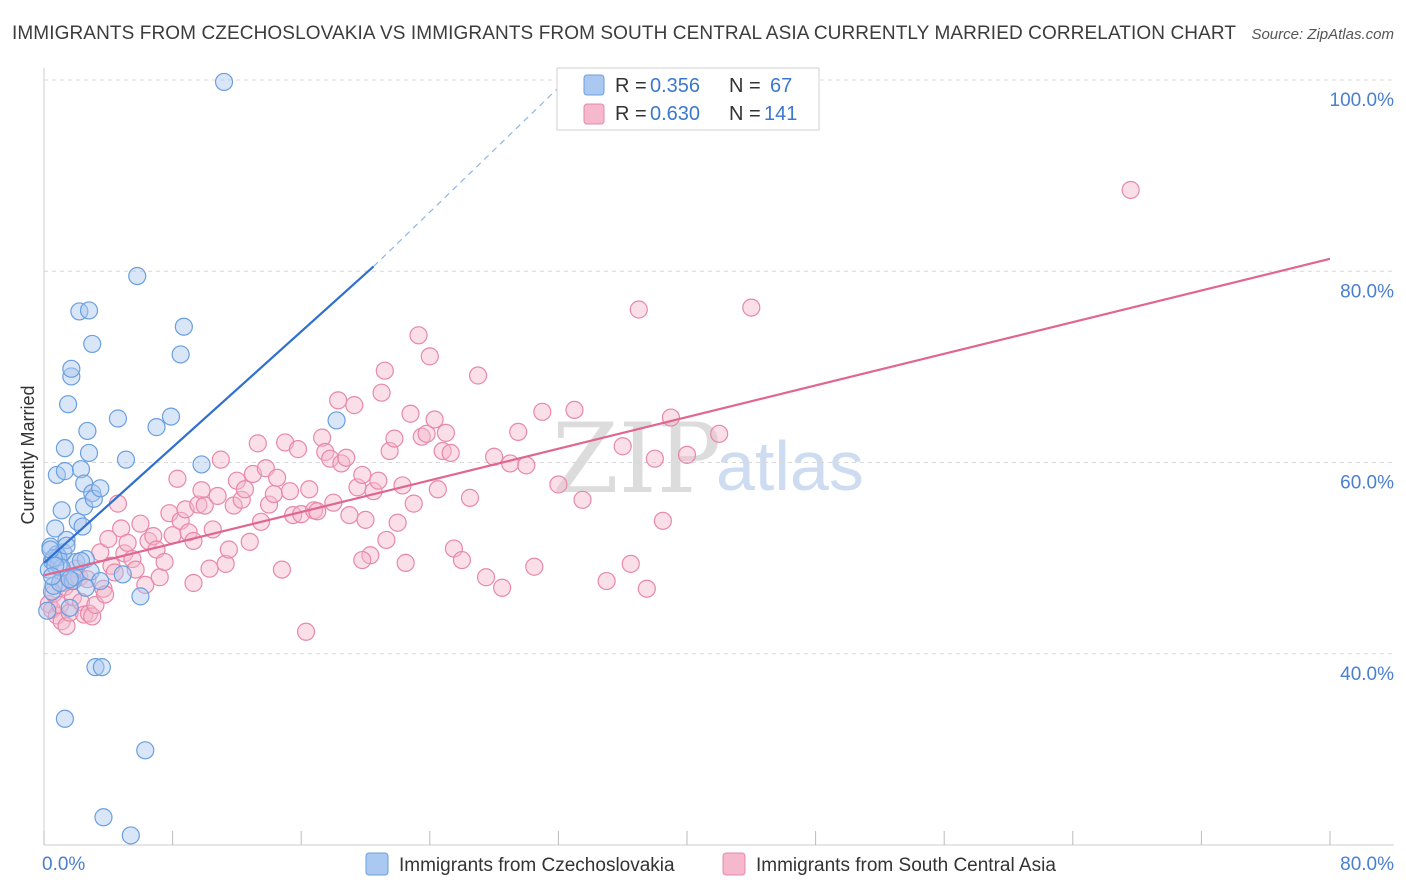  I want to click on legend-r-value-2: 0.630, so click(675, 114).